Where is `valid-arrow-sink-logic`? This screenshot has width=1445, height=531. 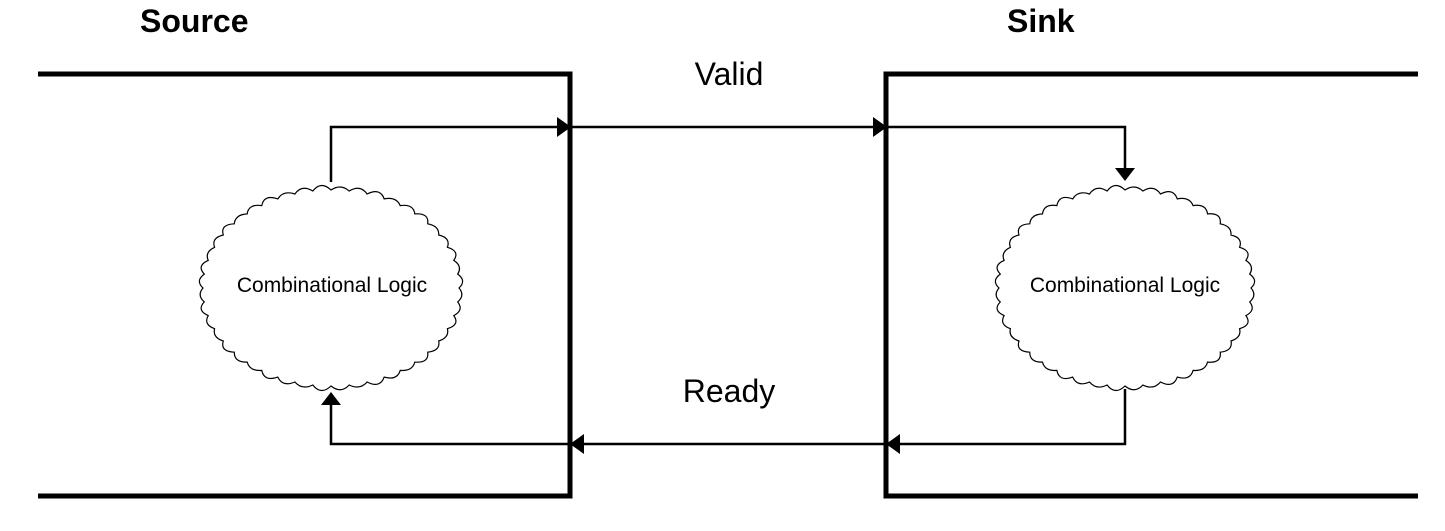 valid-arrow-sink-logic is located at coordinates (1125, 174).